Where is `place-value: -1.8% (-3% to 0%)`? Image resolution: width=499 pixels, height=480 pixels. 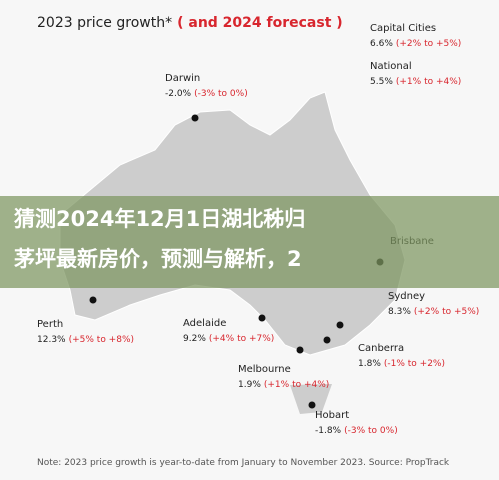
place-value: -1.8% (-3% to 0%) is located at coordinates (356, 431).